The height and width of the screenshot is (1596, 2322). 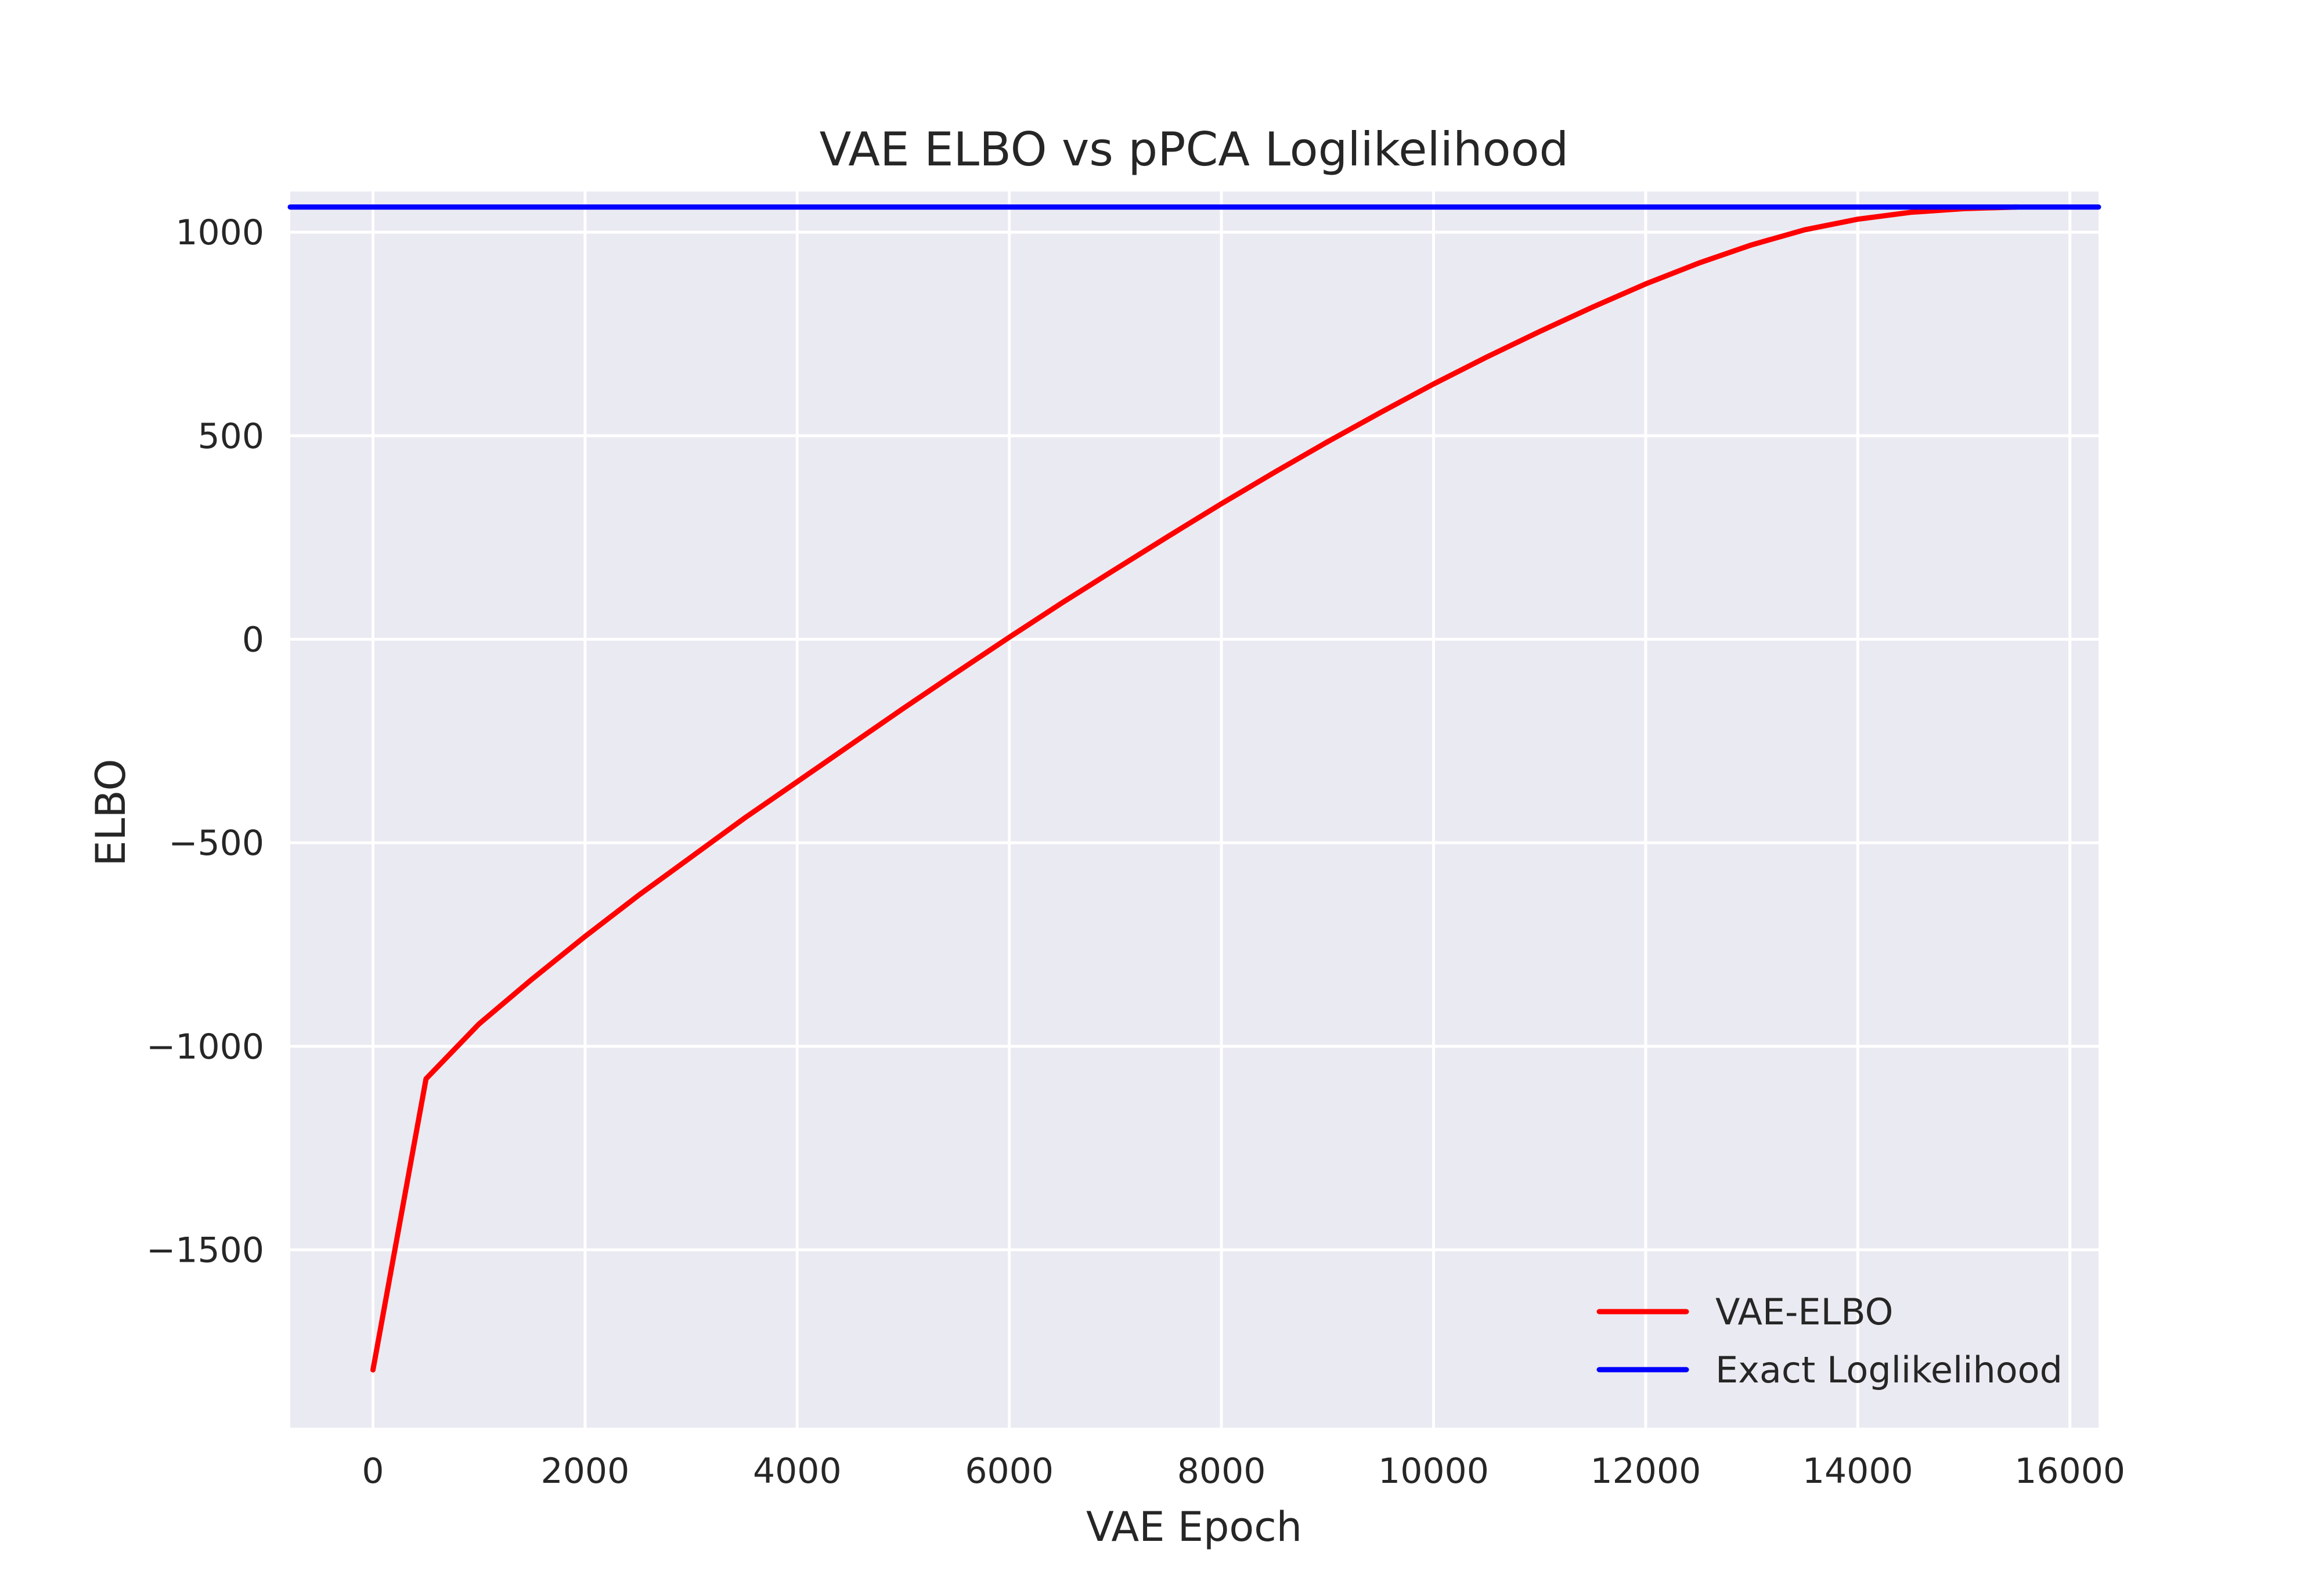 I want to click on x-tick-label: 12000, so click(x=1646, y=1471).